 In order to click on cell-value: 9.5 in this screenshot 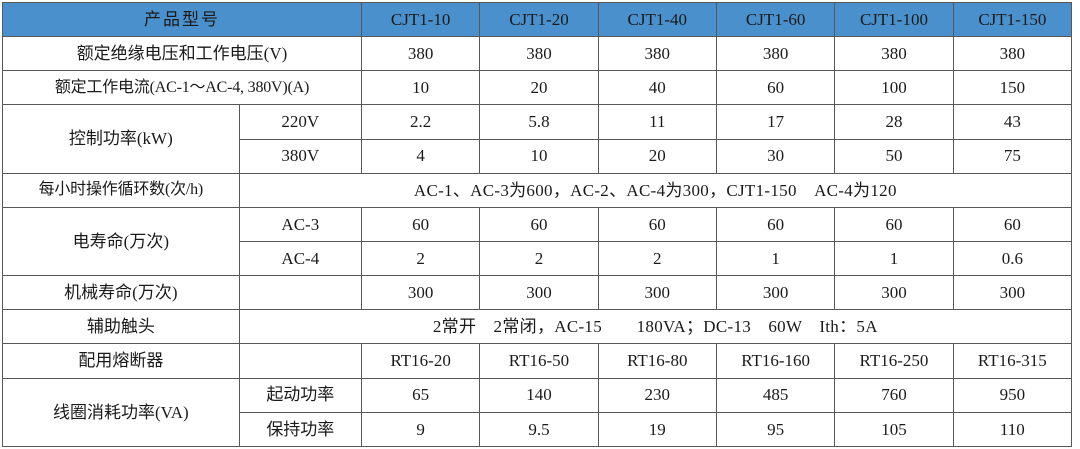, I will do `click(539, 429)`.